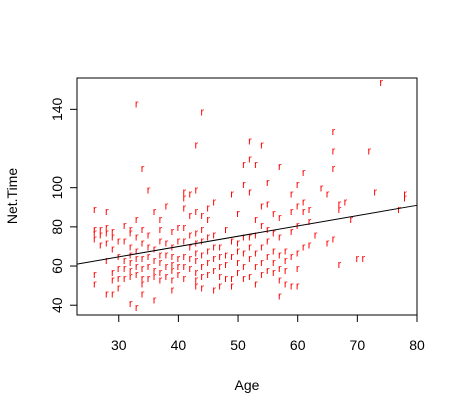 This screenshot has width=458, height=413. Describe the element at coordinates (298, 345) in the screenshot. I see `x-tick-label: 60` at that location.